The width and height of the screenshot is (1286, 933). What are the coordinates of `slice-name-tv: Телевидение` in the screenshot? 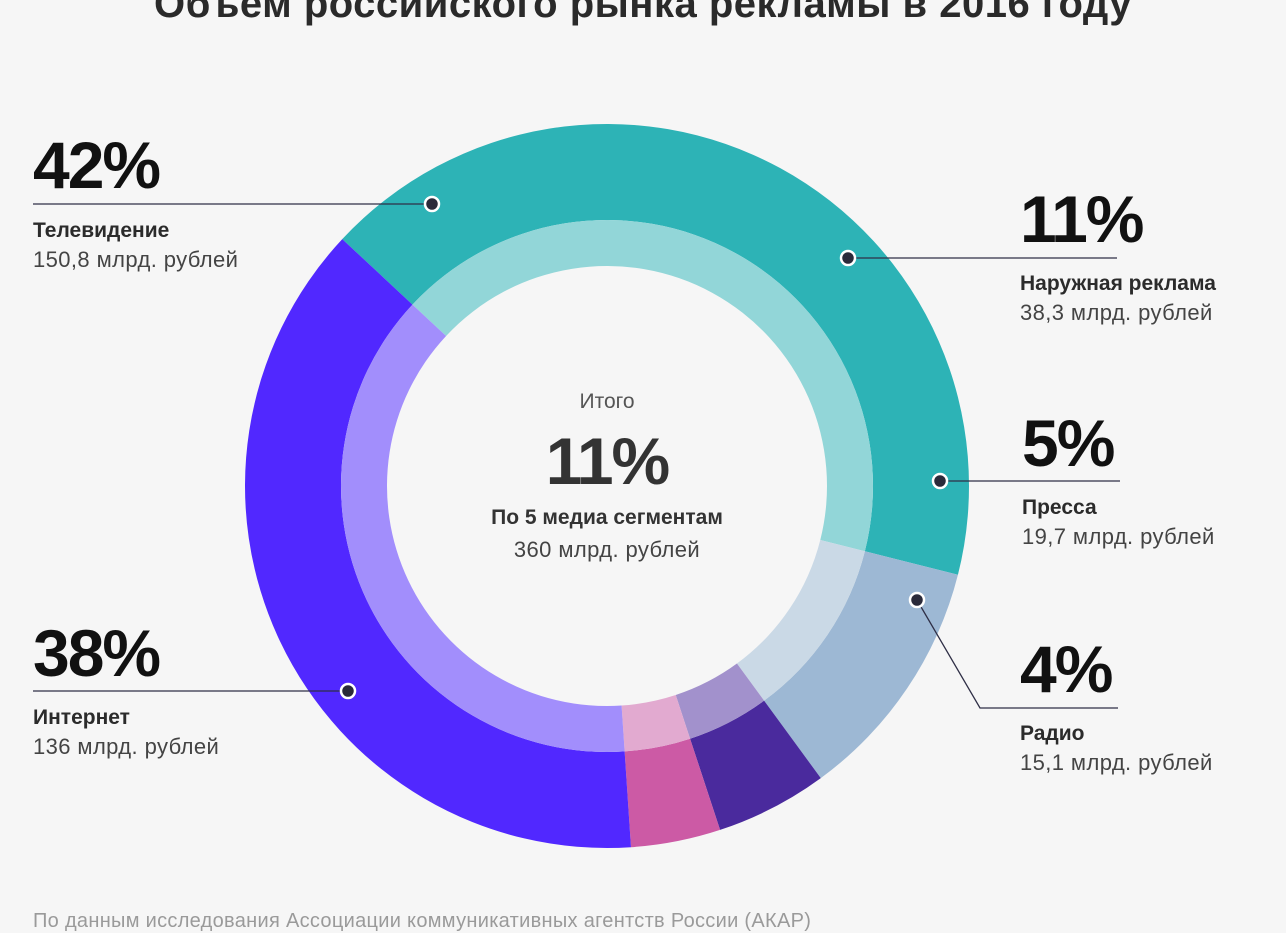 It's located at (101, 230).